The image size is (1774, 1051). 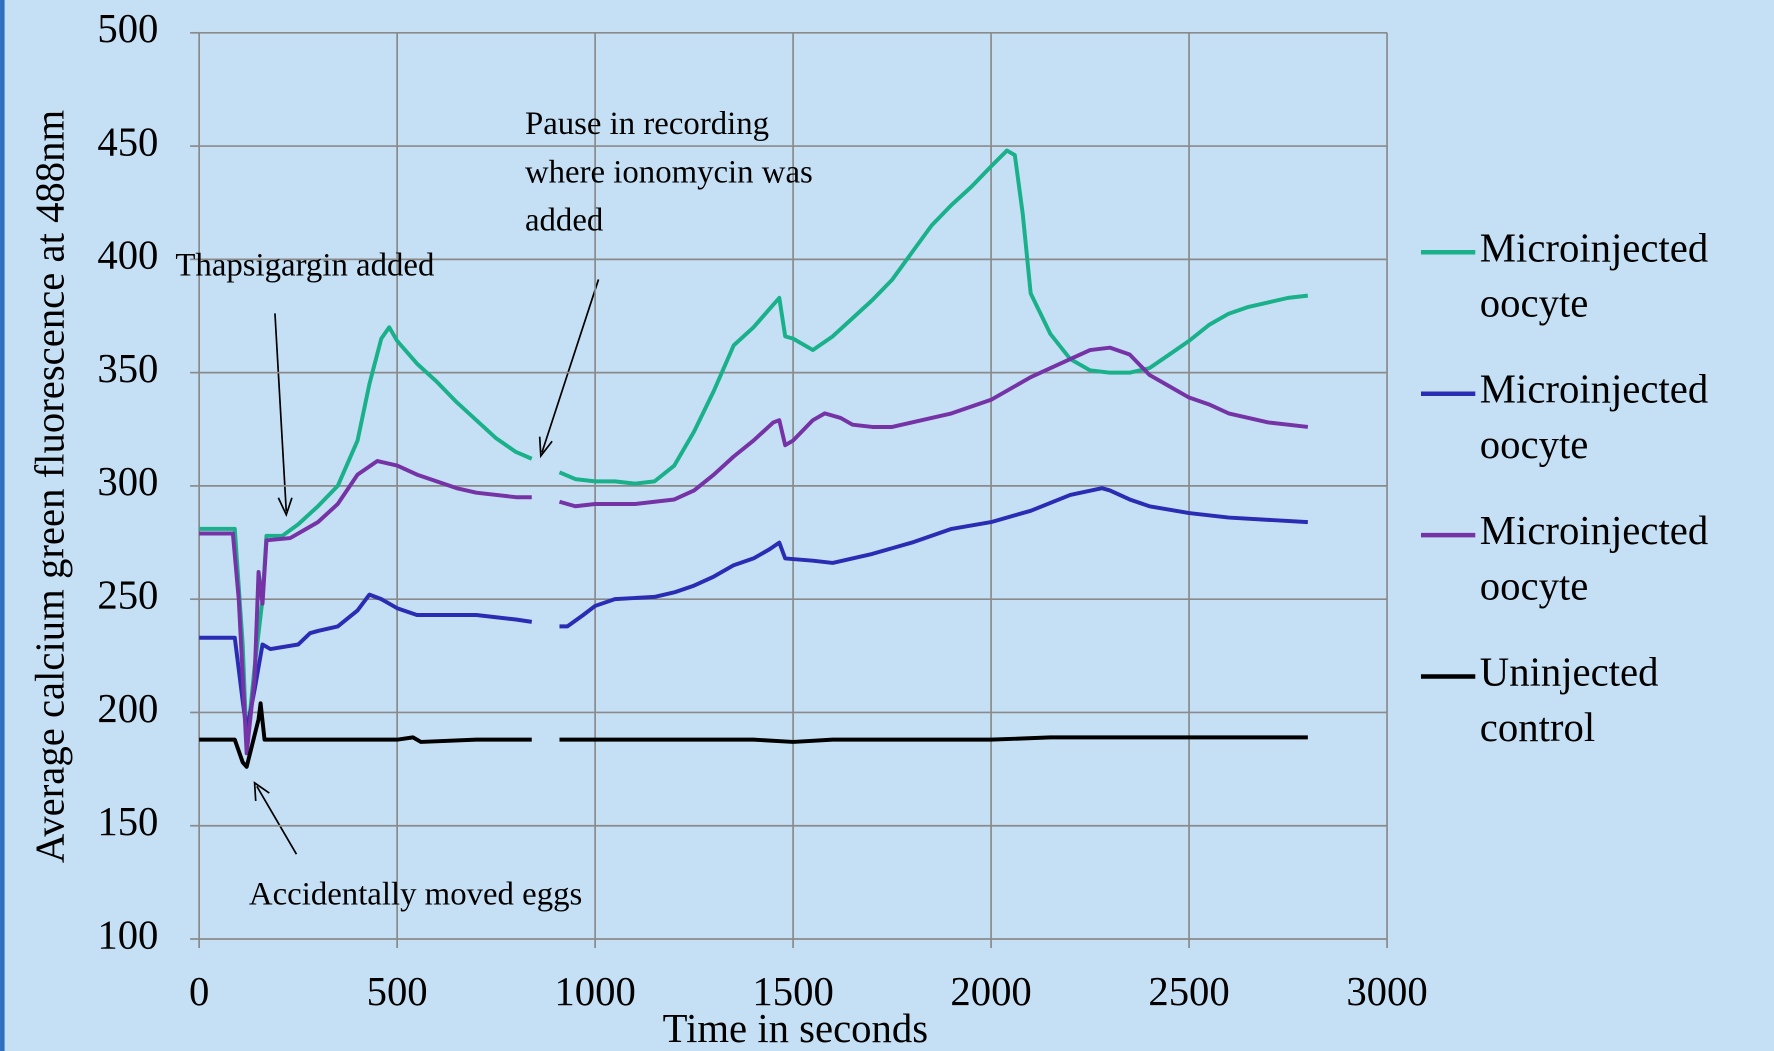 What do you see at coordinates (127, 821) in the screenshot?
I see `y-tick-label: 150` at bounding box center [127, 821].